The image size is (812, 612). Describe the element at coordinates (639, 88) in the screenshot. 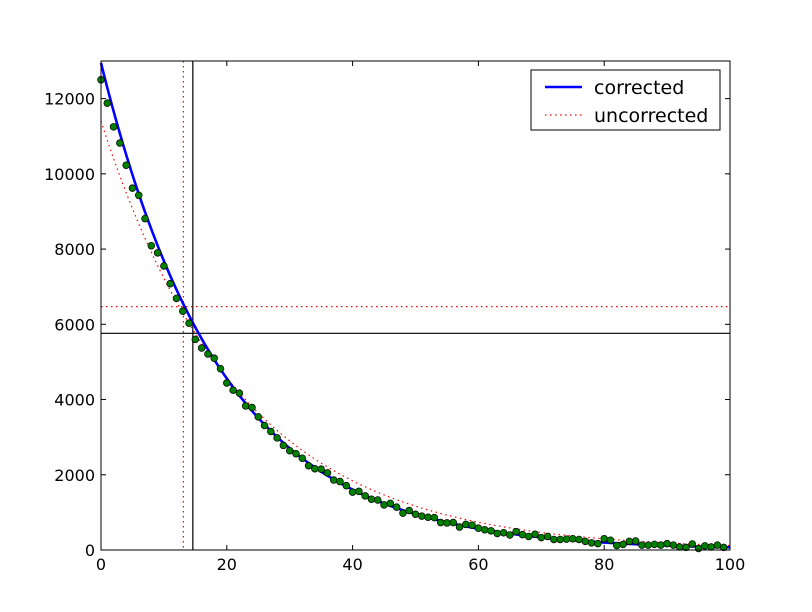

I see `legend-label-corrected: corrected` at that location.